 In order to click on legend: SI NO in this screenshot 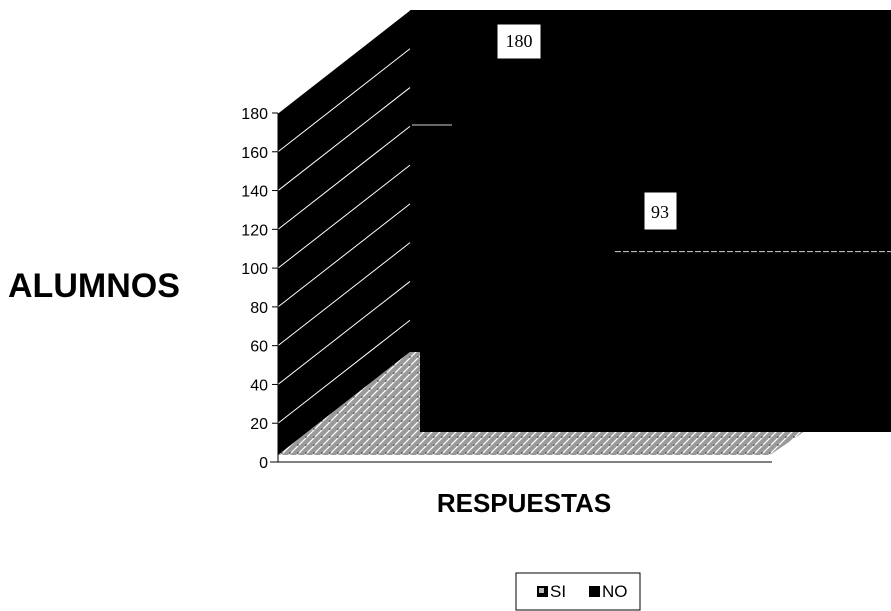, I will do `click(578, 591)`.